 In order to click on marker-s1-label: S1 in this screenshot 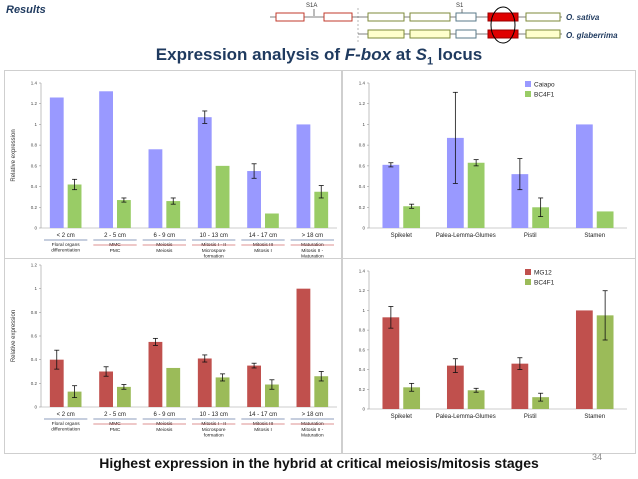, I will do `click(460, 6)`.